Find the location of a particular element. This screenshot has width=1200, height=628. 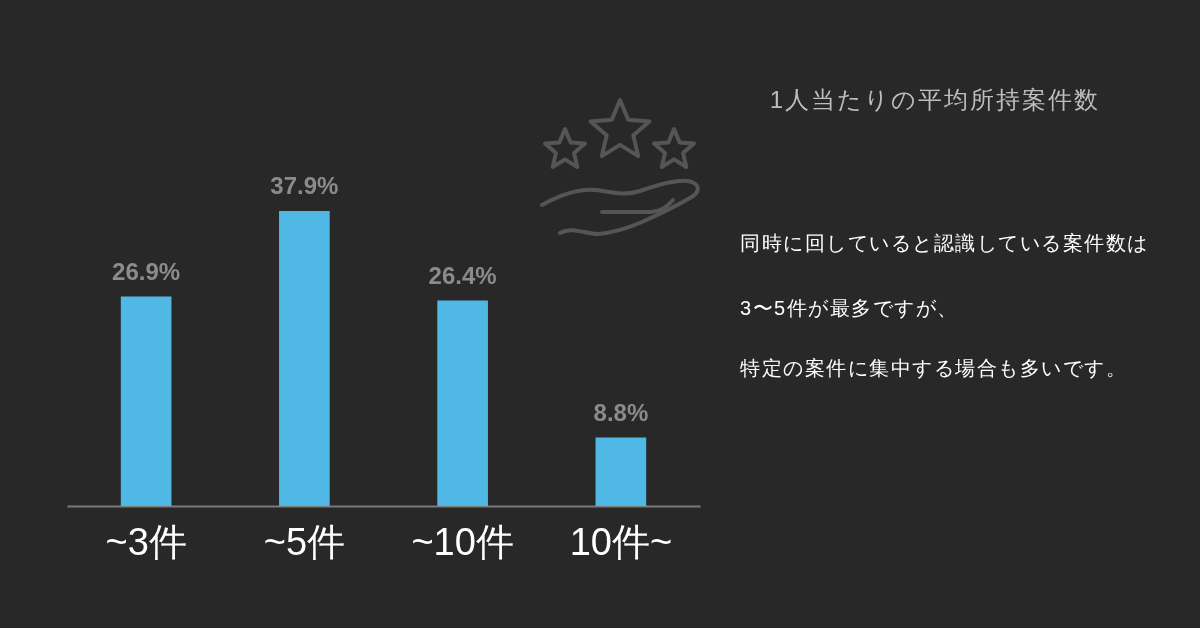

x-tick-label: ~3件 is located at coordinates (146, 541).